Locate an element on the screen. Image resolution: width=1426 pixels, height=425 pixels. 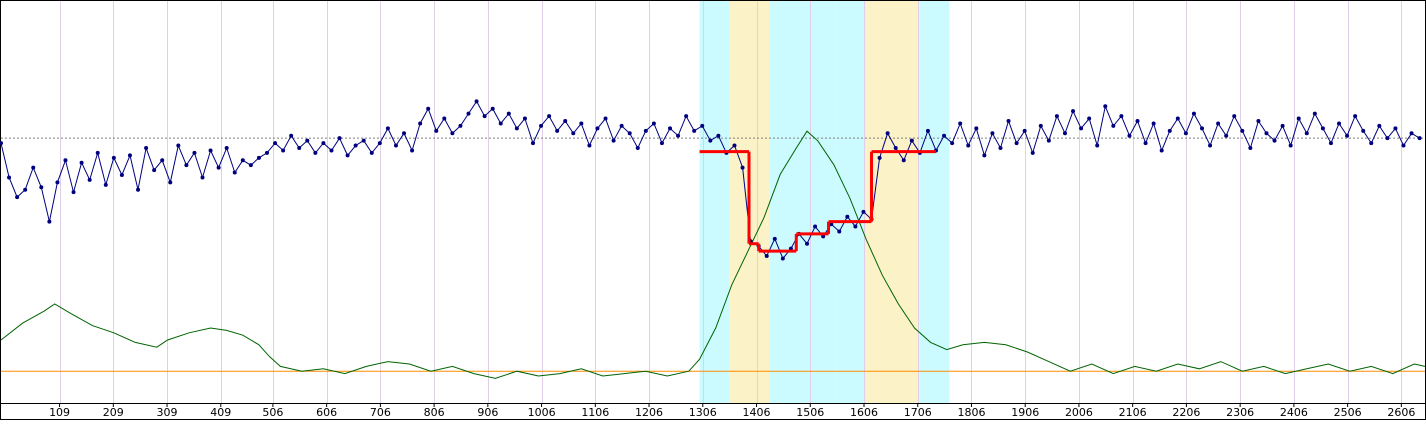
x-tick-label: 706 is located at coordinates (380, 412).